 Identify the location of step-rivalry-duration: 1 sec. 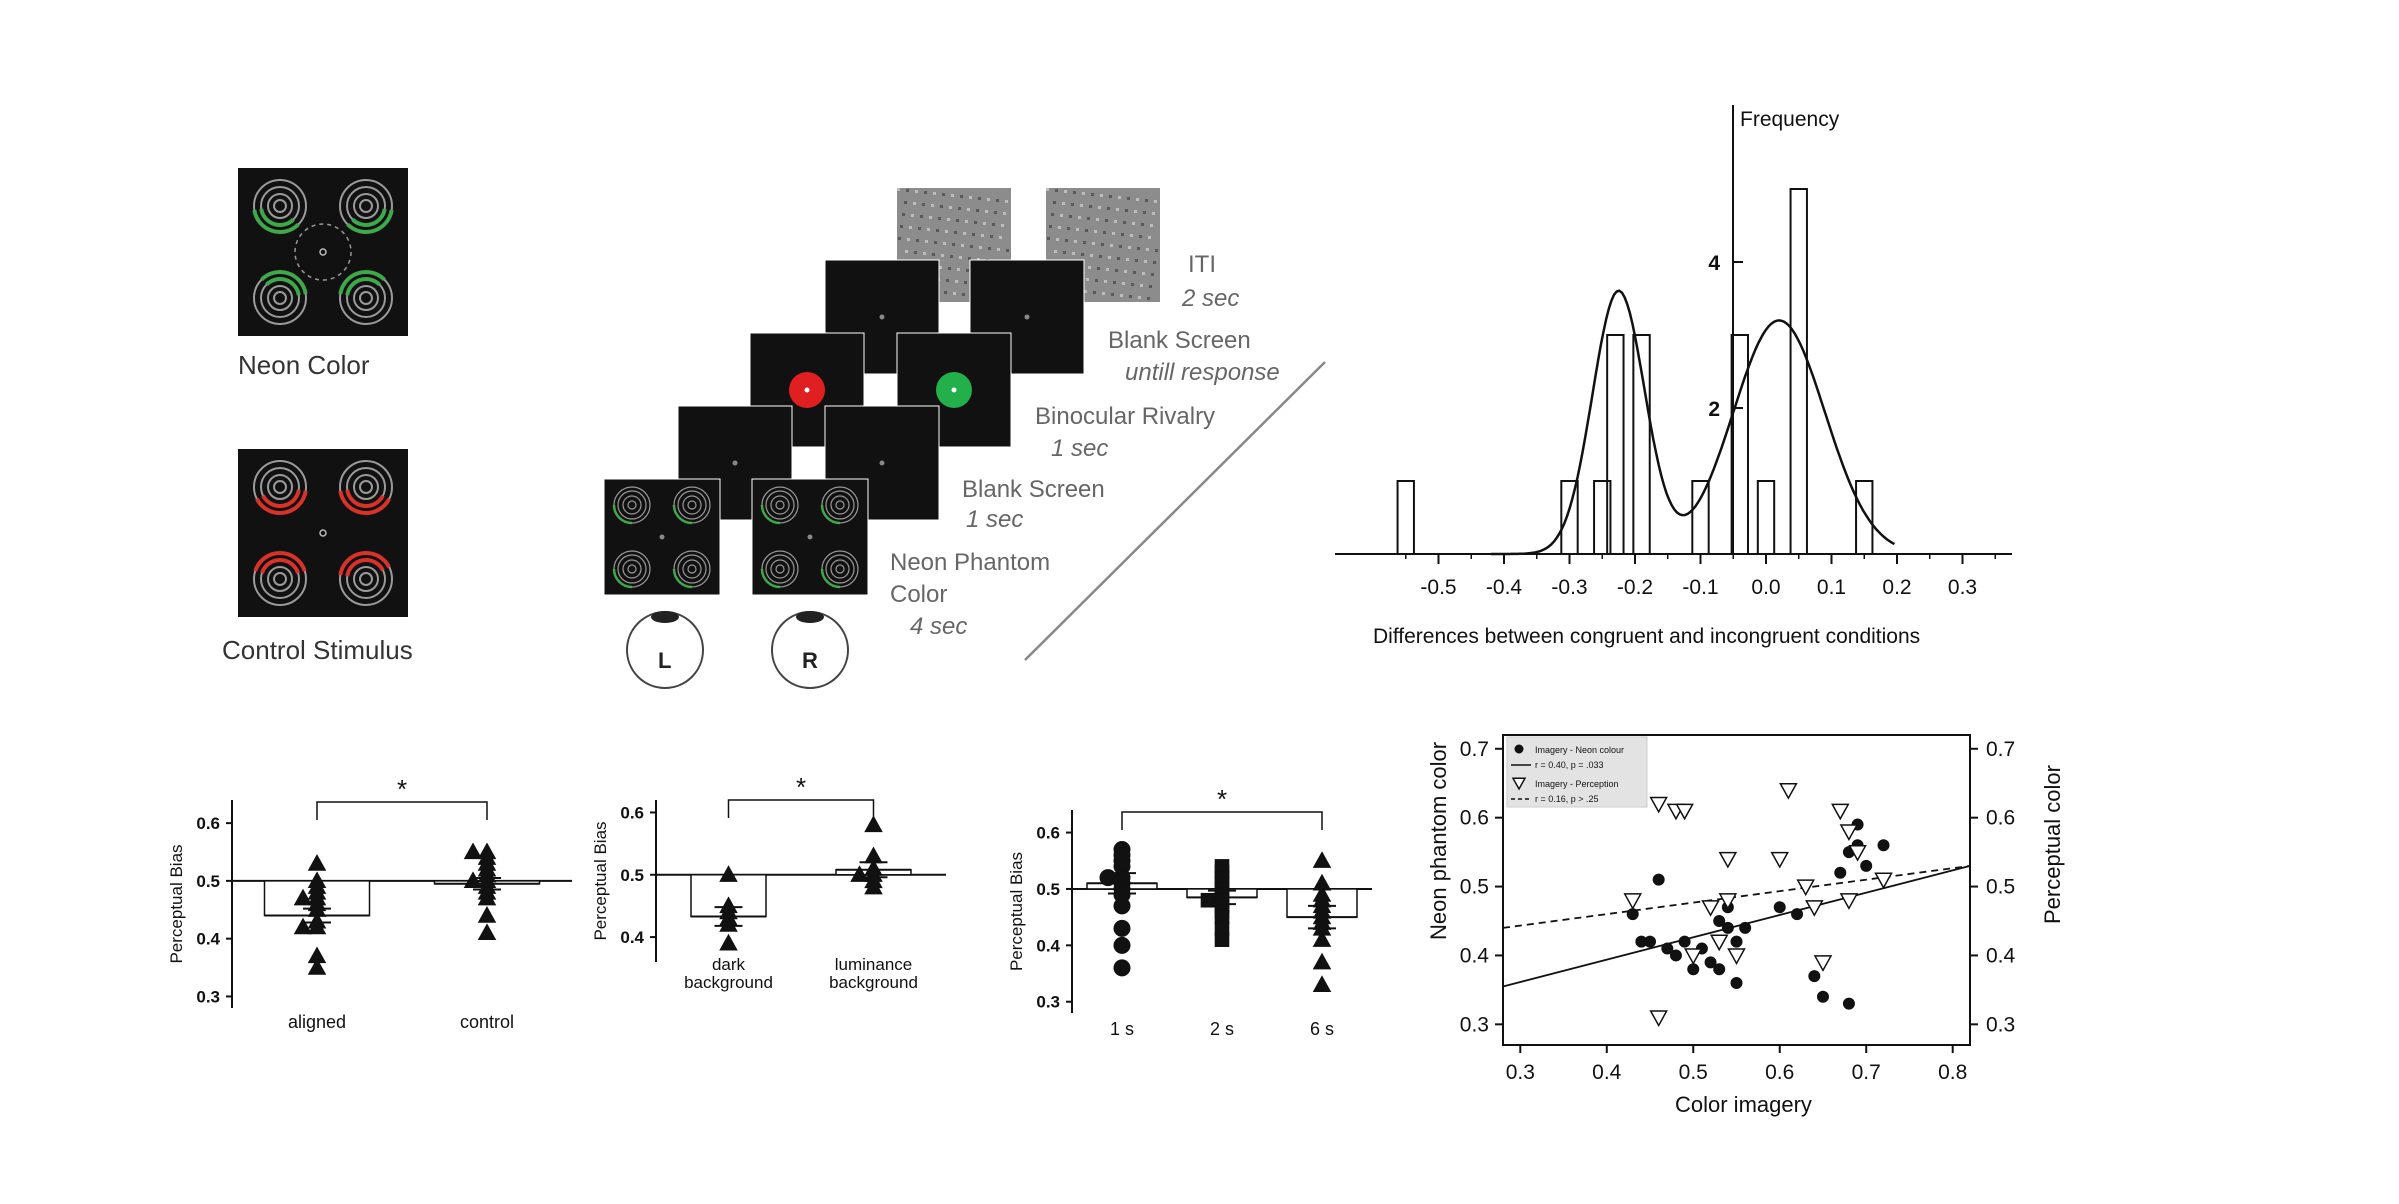
(1079, 448).